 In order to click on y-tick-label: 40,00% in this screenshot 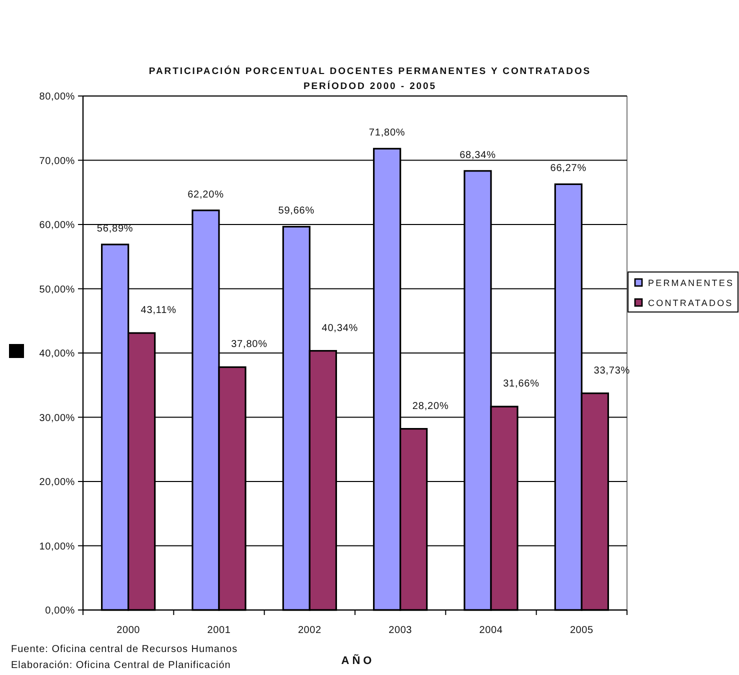, I will do `click(57, 354)`.